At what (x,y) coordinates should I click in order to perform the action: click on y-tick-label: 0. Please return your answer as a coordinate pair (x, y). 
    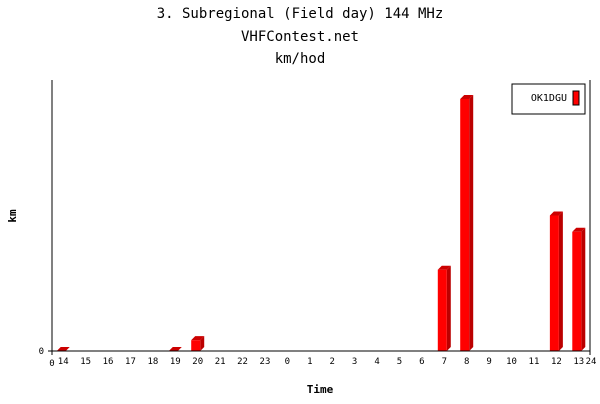
    Looking at the image, I should click on (41, 352).